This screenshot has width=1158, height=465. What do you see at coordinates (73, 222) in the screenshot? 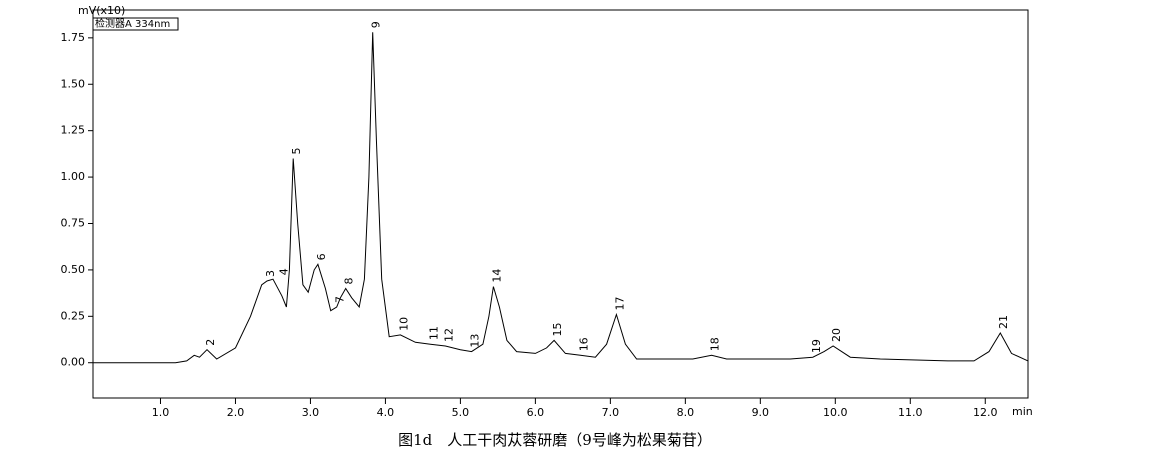
I see `y-tick-label: 0.75` at bounding box center [73, 222].